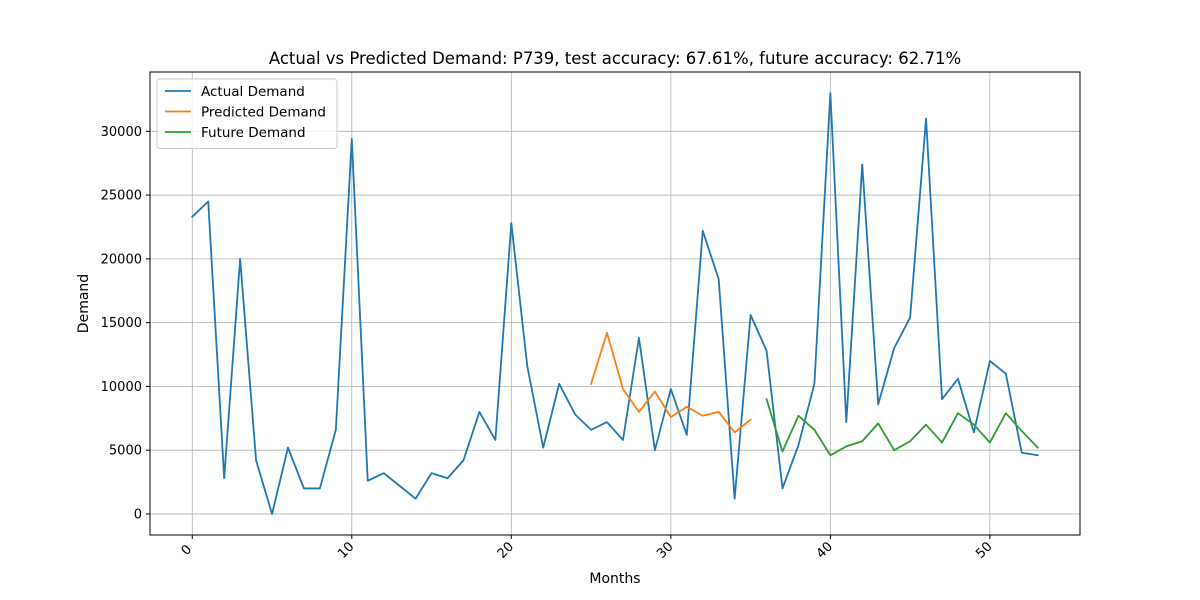 The height and width of the screenshot is (600, 1200). I want to click on series-line-future-demand, so click(902, 427).